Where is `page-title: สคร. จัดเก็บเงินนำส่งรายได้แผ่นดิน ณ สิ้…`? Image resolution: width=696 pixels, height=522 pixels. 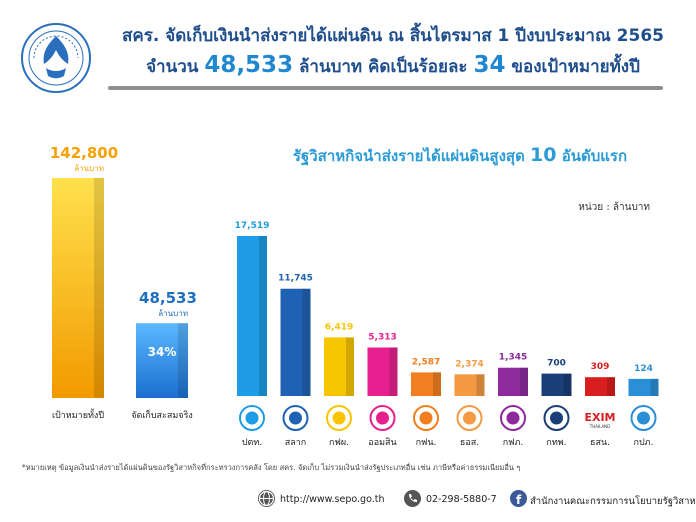 page-title: สคร. จัดเก็บเงินนำส่งรายได้แผ่นดิน ณ สิ้… is located at coordinates (393, 36).